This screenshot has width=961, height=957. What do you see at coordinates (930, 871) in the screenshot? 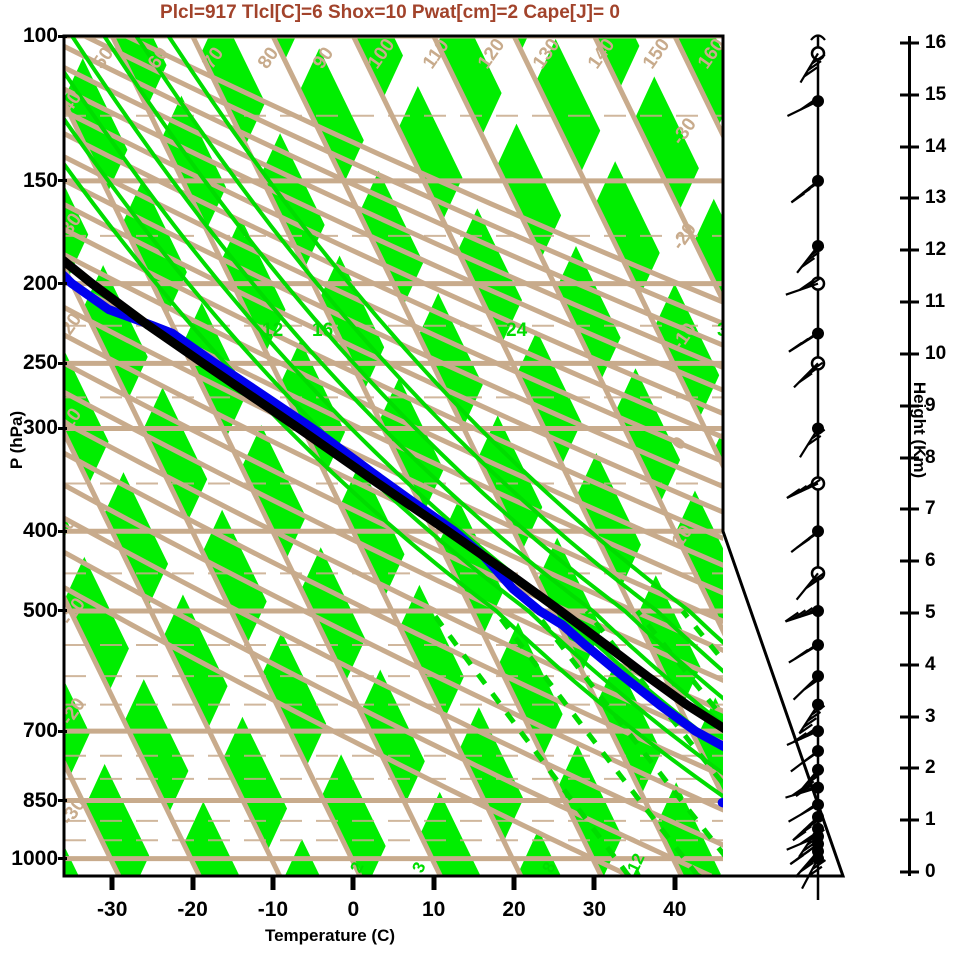
I see `height-tick-label: 0` at bounding box center [930, 871].